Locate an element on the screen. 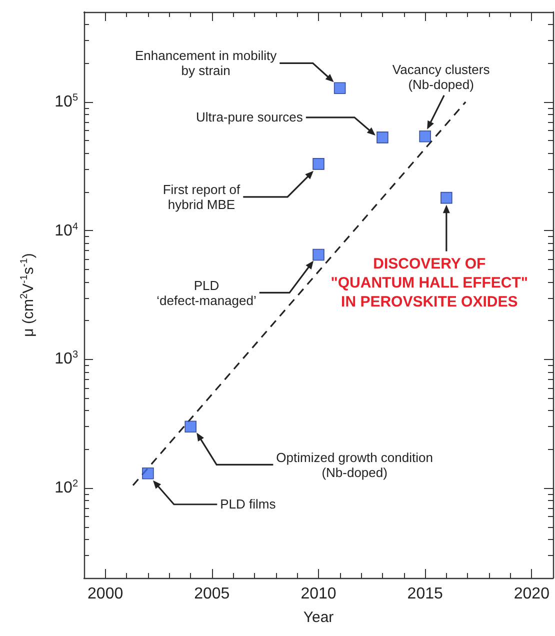 This screenshot has width=555, height=636. y-tick-label: 10$^{5}$ is located at coordinates (66, 102).